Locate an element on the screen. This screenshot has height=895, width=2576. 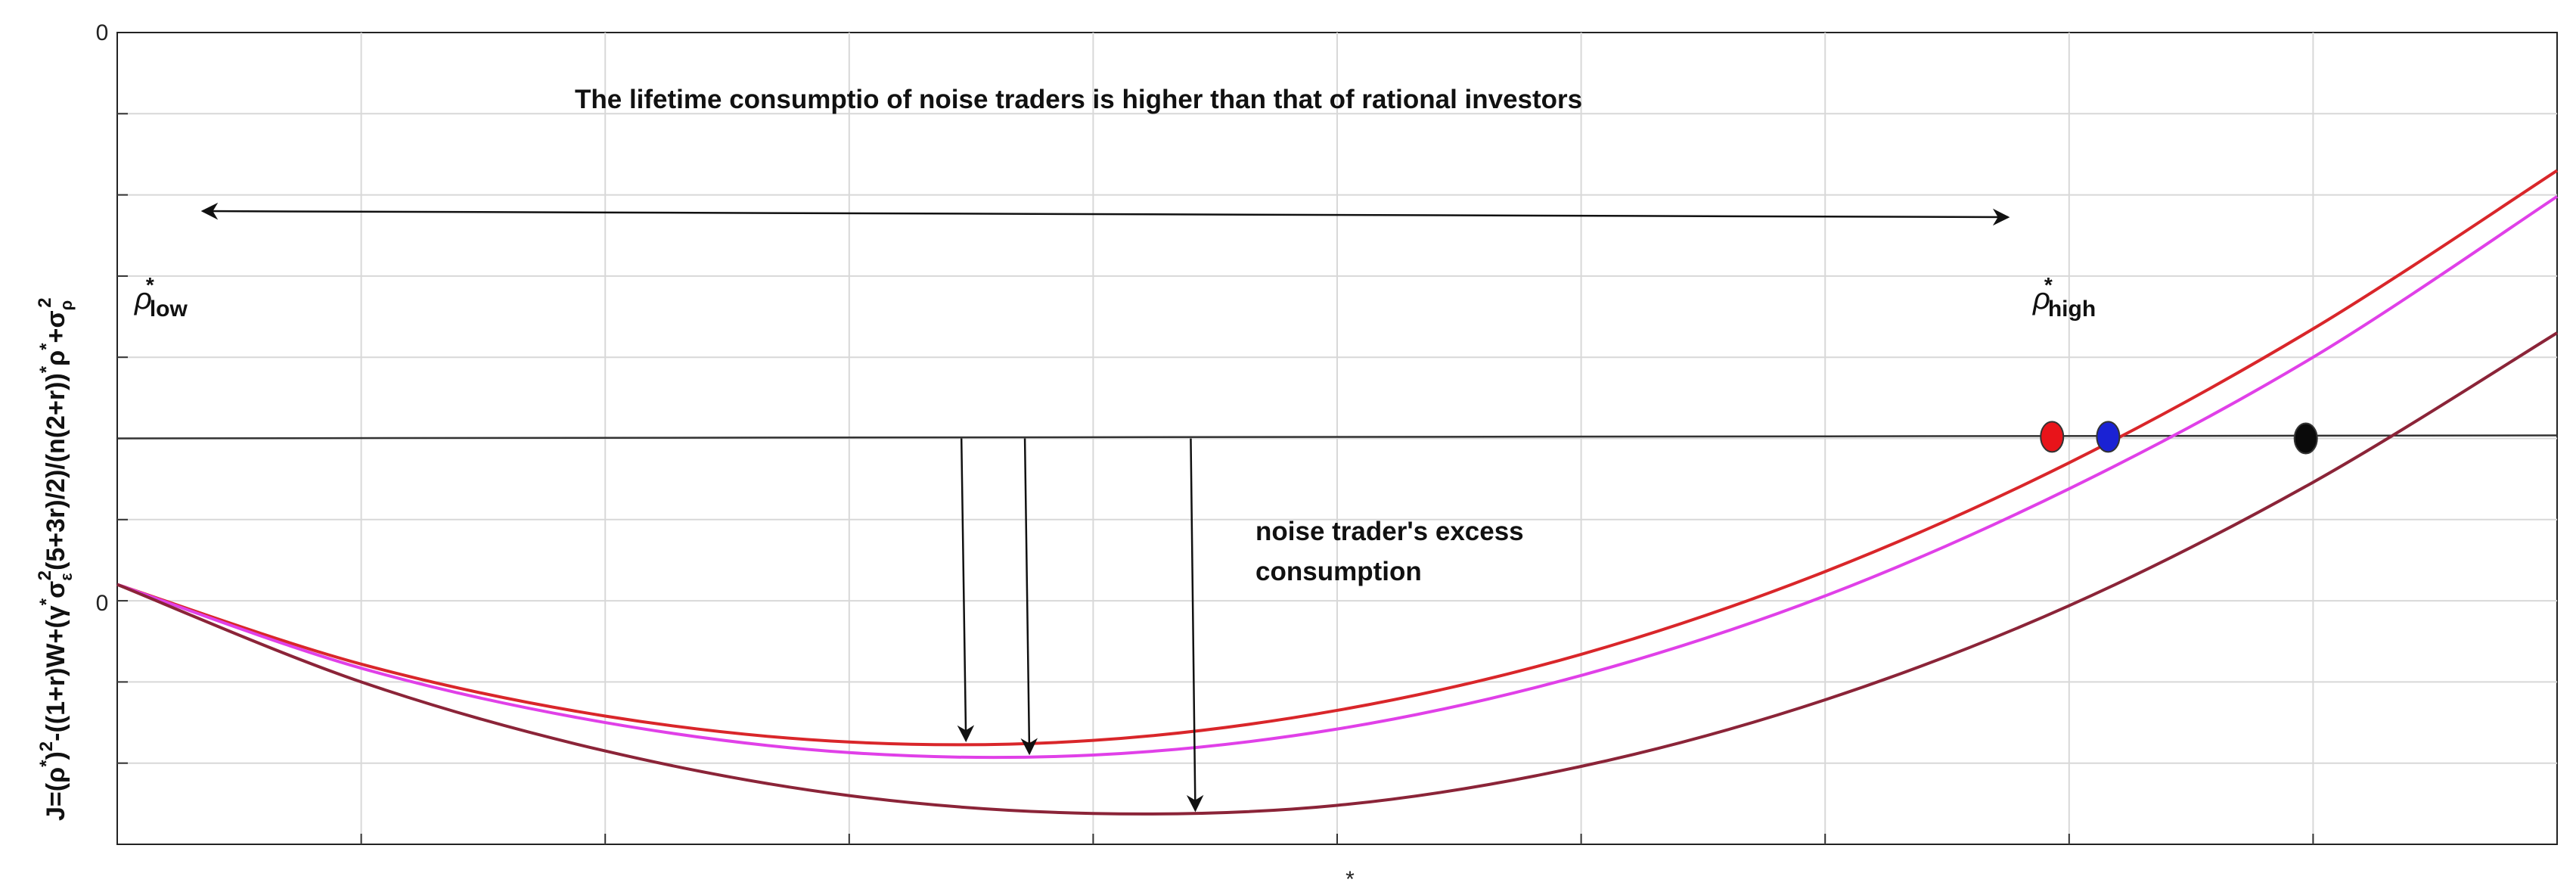
ytick-label-mid: 0 is located at coordinates (102, 604).